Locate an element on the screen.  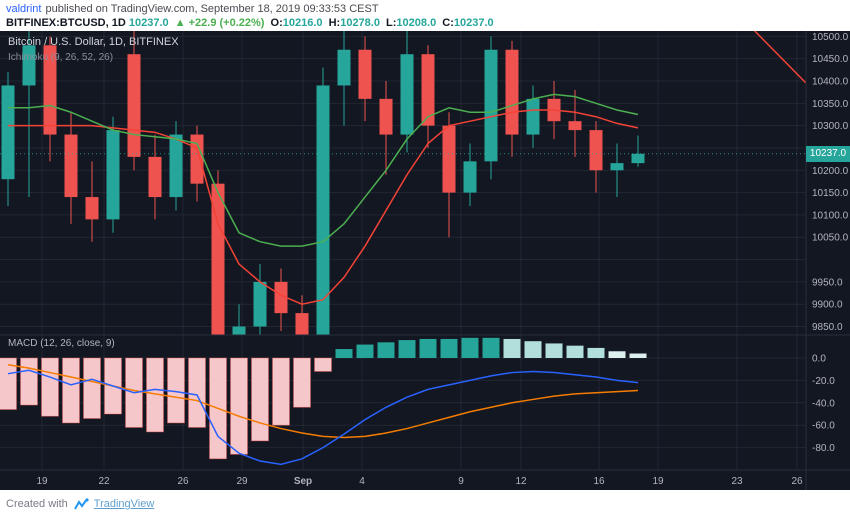
date-axis-label: Sep is located at coordinates (303, 481).